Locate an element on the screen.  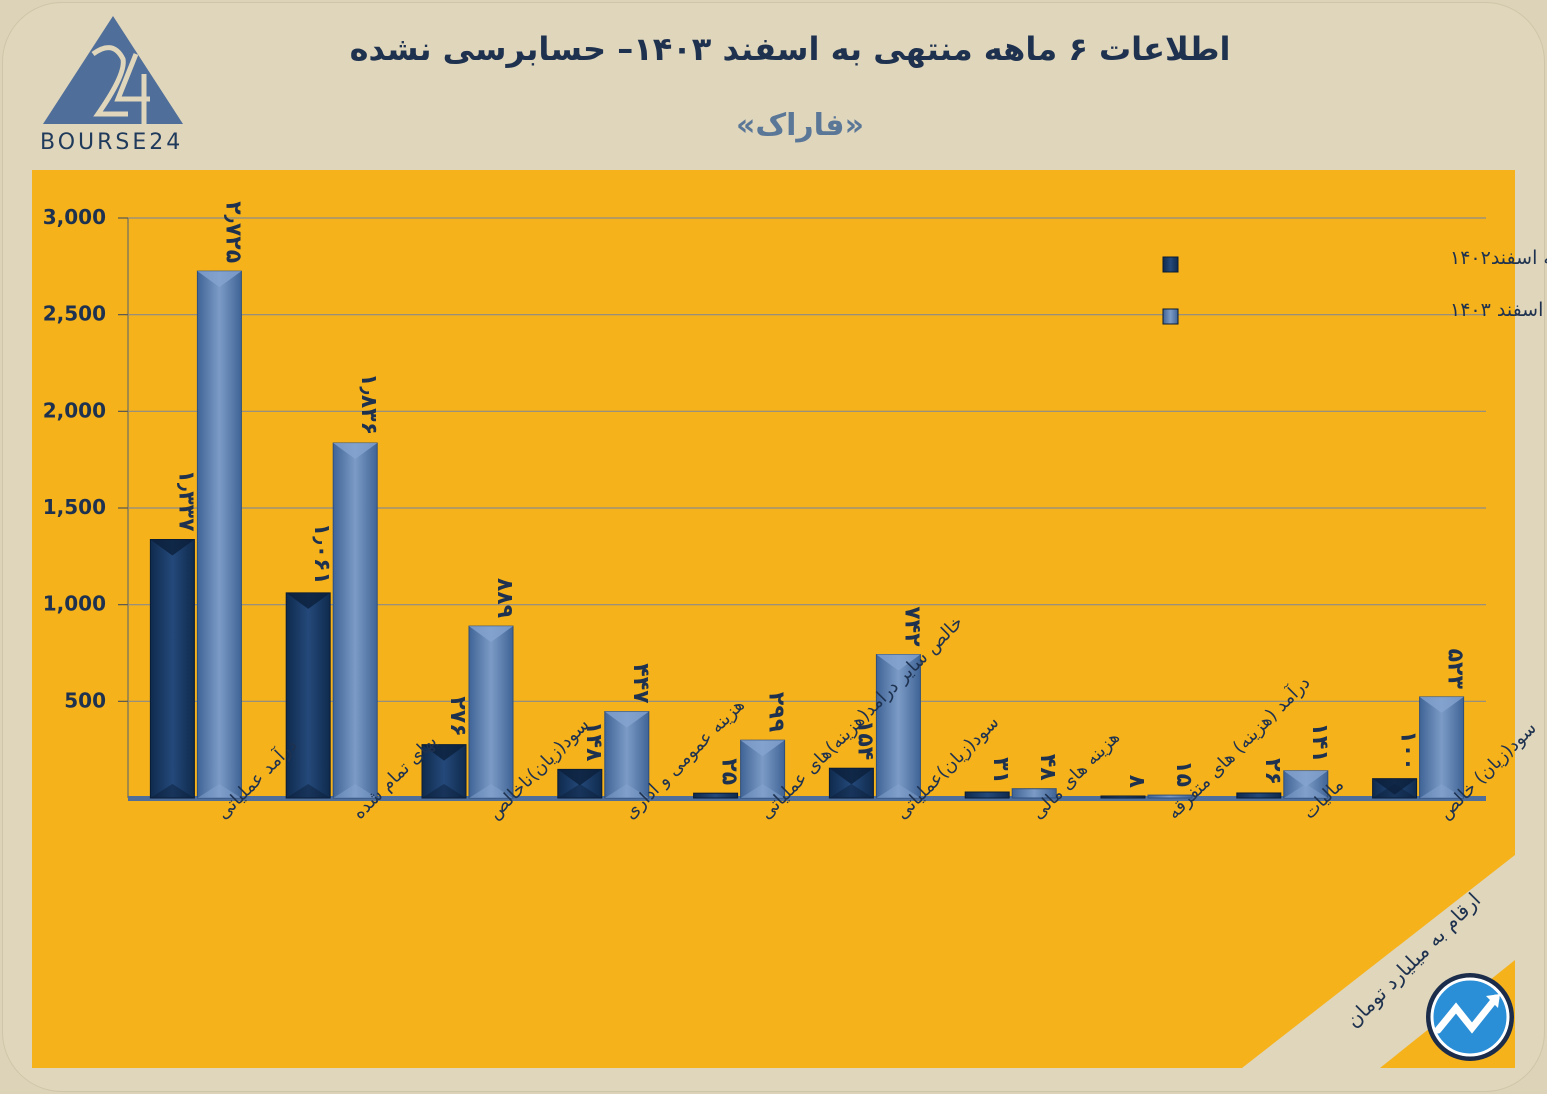
data-label: ۲۷۶ is located at coordinates (457, 716).